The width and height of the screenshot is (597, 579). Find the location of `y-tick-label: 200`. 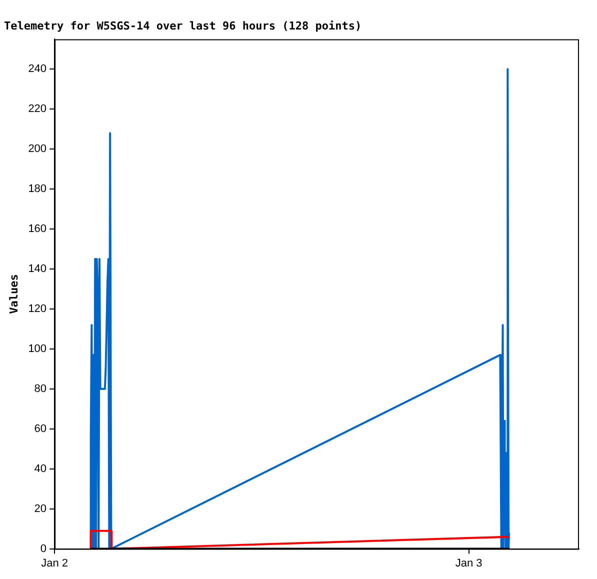

y-tick-label: 200 is located at coordinates (37, 149).